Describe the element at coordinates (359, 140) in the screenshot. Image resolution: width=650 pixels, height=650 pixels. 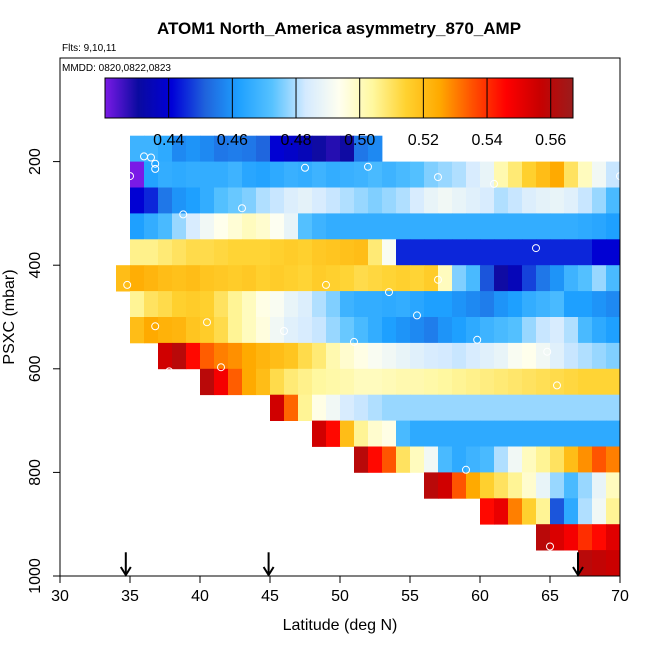
I see `colorbar-tick-label: 0.50` at that location.